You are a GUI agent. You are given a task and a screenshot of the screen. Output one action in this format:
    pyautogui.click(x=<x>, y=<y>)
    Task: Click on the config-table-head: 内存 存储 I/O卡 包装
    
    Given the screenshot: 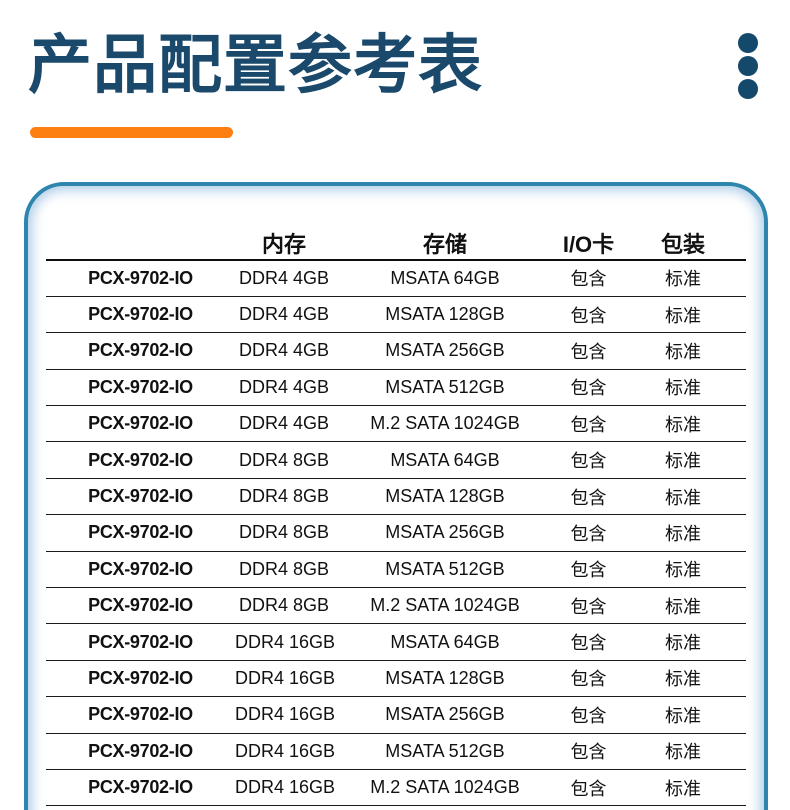 What is the action you would take?
    pyautogui.click(x=396, y=243)
    